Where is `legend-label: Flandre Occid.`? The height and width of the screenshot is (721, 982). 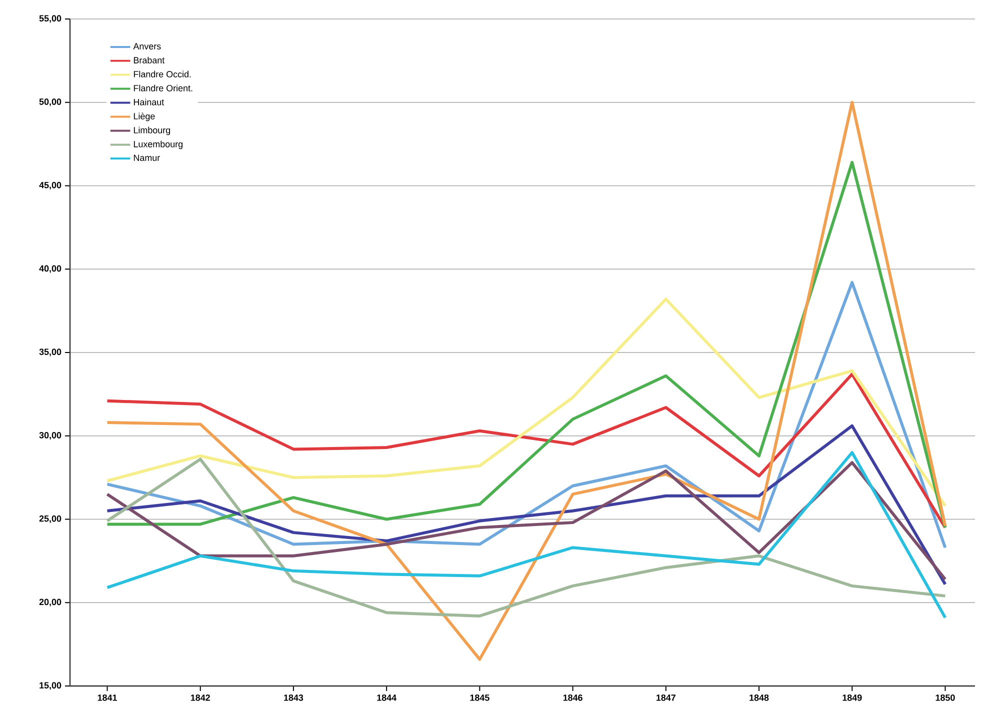 legend-label: Flandre Occid. is located at coordinates (162, 74).